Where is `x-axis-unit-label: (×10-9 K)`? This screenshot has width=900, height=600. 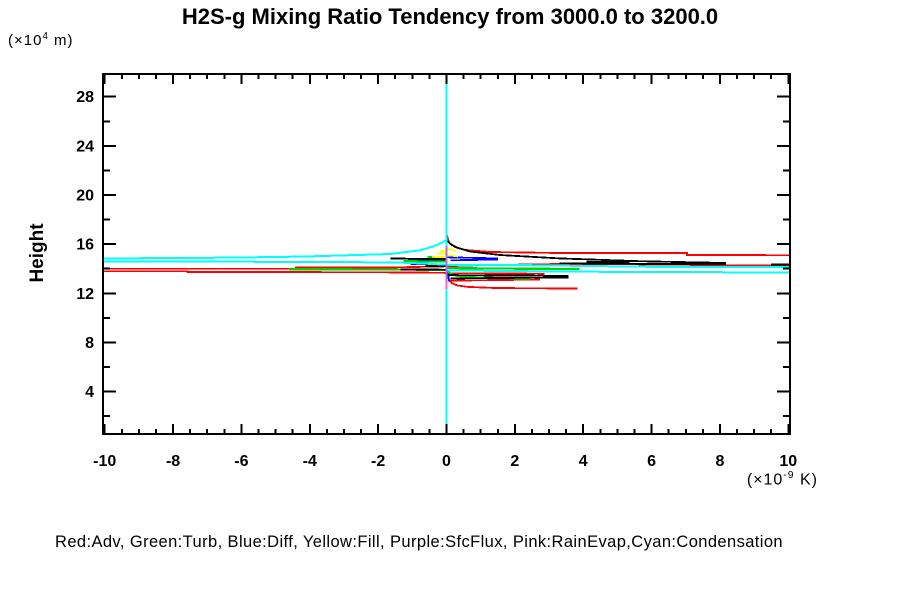 x-axis-unit-label: (×10-9 K) is located at coordinates (782, 479).